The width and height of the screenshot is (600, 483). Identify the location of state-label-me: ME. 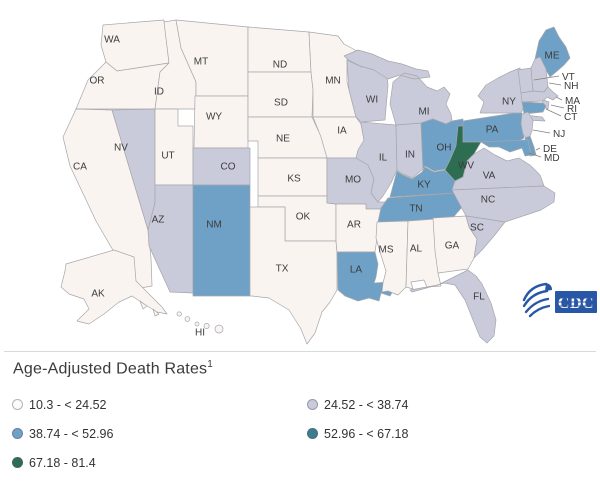
(552, 56).